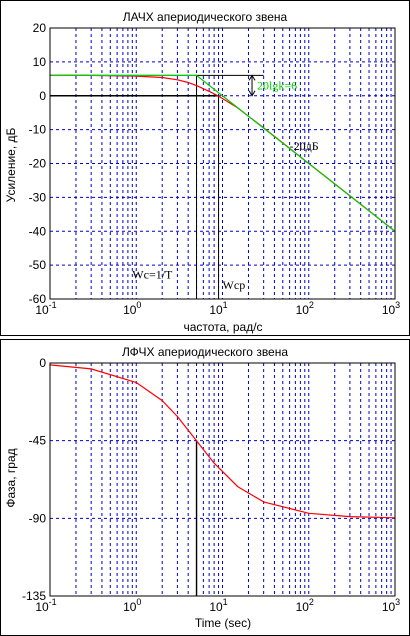  What do you see at coordinates (205, 17) in the screenshot?
I see `magnitude-title: ЛАЧХ апериодического звена` at bounding box center [205, 17].